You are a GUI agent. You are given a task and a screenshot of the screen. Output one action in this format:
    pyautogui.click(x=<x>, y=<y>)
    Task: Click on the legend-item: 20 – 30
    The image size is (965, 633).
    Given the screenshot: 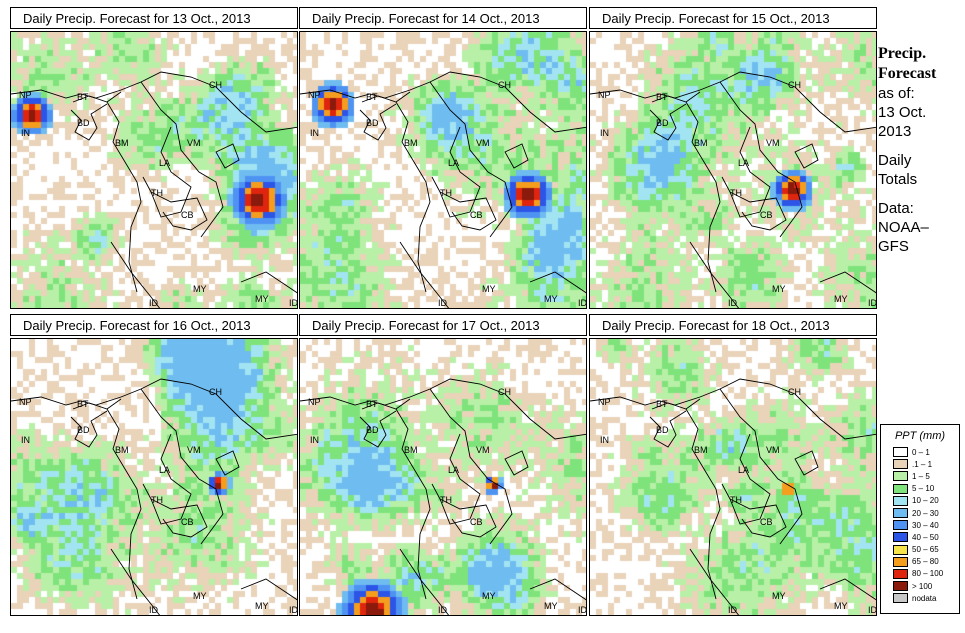 What is the action you would take?
    pyautogui.click(x=926, y=513)
    